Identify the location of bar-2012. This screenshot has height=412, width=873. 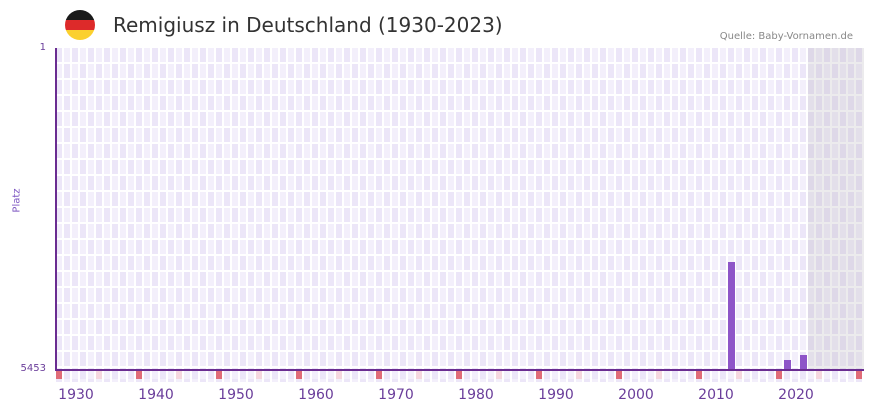
(731, 316).